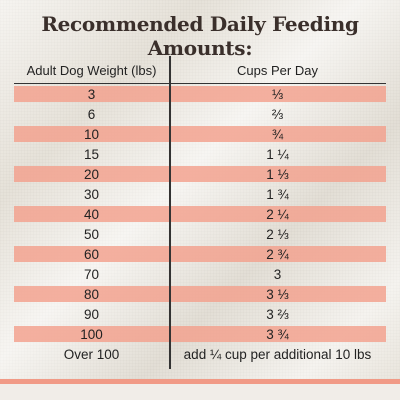 This screenshot has height=400, width=400. Describe the element at coordinates (277, 354) in the screenshot. I see `cups-cell: add ¼ cup per additional 10 lbs` at that location.